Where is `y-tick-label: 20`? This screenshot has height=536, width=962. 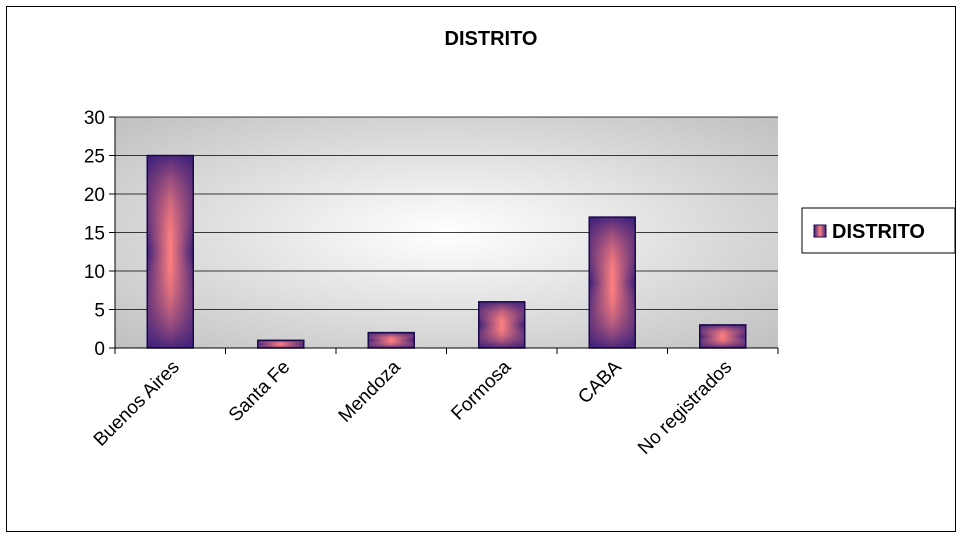
y-tick-label: 20 is located at coordinates (94, 195).